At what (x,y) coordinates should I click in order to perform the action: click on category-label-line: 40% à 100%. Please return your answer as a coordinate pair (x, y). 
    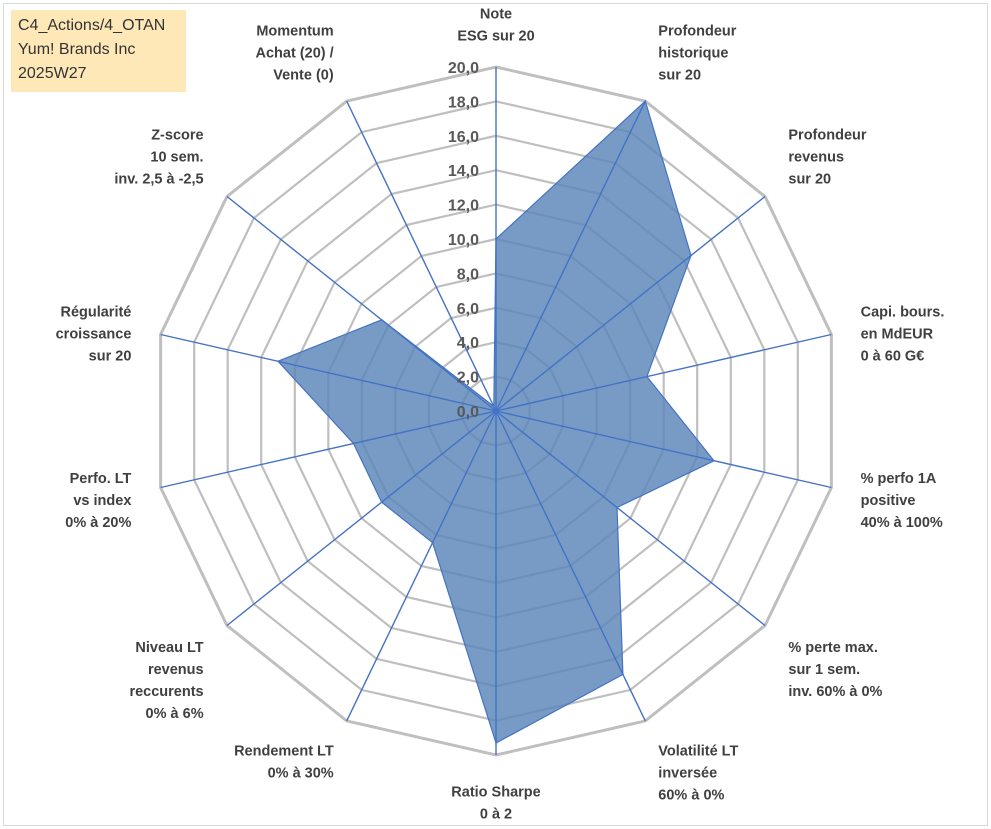
    Looking at the image, I should click on (902, 523).